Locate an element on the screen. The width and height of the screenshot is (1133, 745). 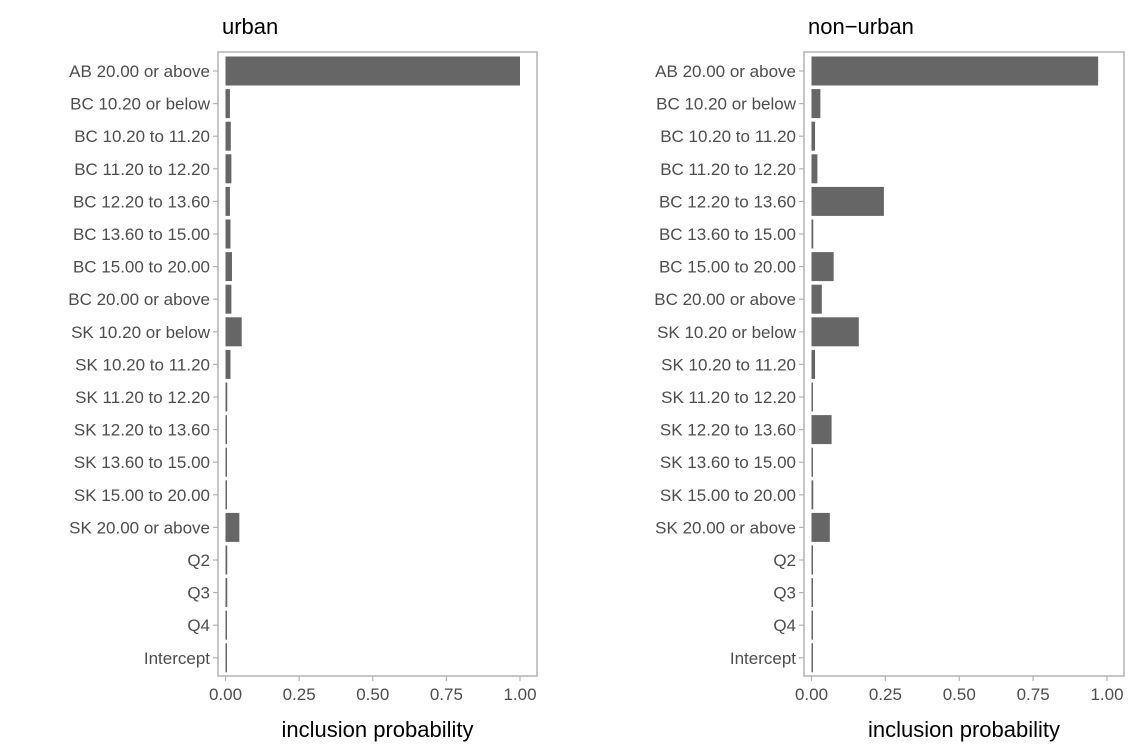
panel-title: non−urban is located at coordinates (861, 26).